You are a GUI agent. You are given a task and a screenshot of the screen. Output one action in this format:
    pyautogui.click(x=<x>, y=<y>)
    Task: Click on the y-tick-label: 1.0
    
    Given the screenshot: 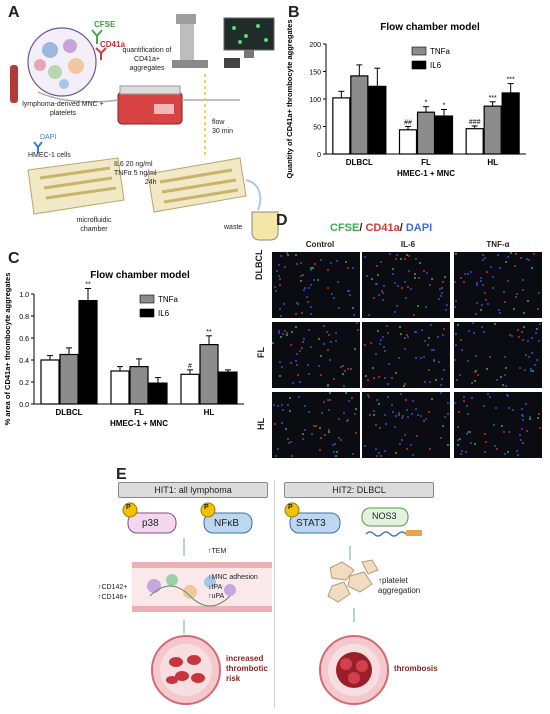 What is the action you would take?
    pyautogui.click(x=24, y=295)
    